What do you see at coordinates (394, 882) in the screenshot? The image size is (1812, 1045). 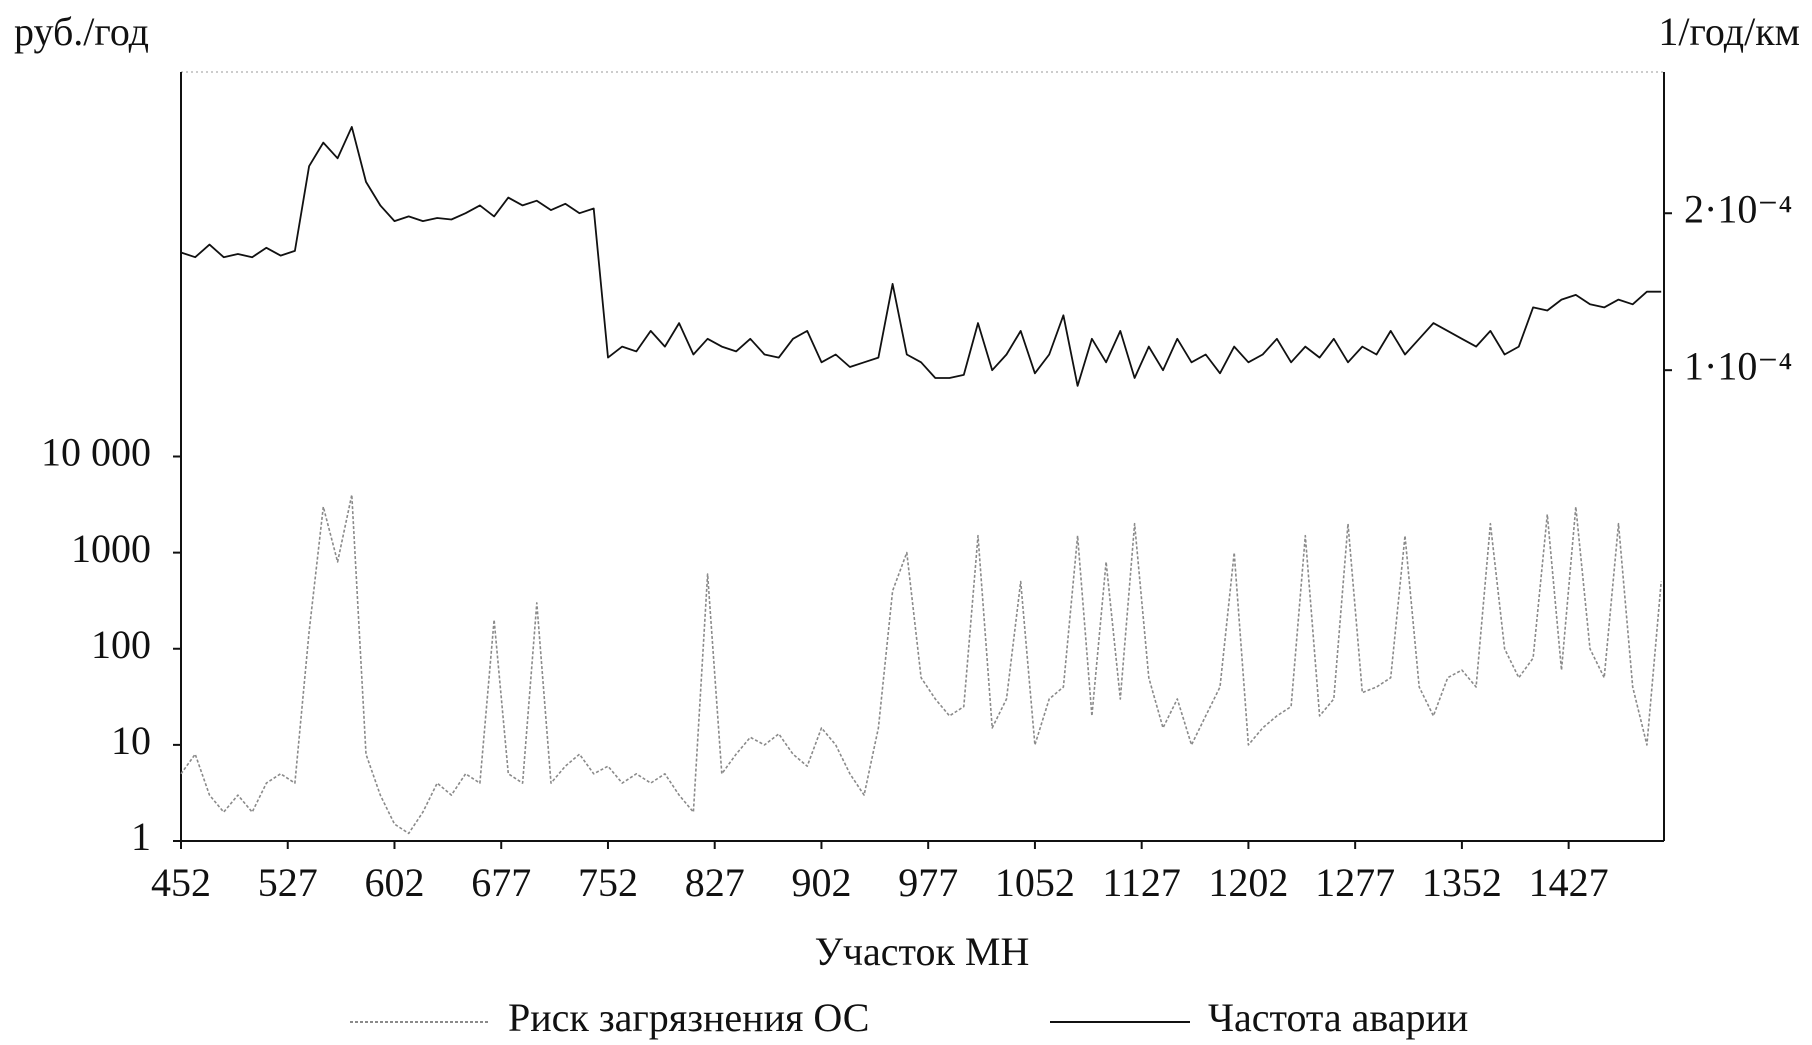 I see `x-tick-label: 602` at bounding box center [394, 882].